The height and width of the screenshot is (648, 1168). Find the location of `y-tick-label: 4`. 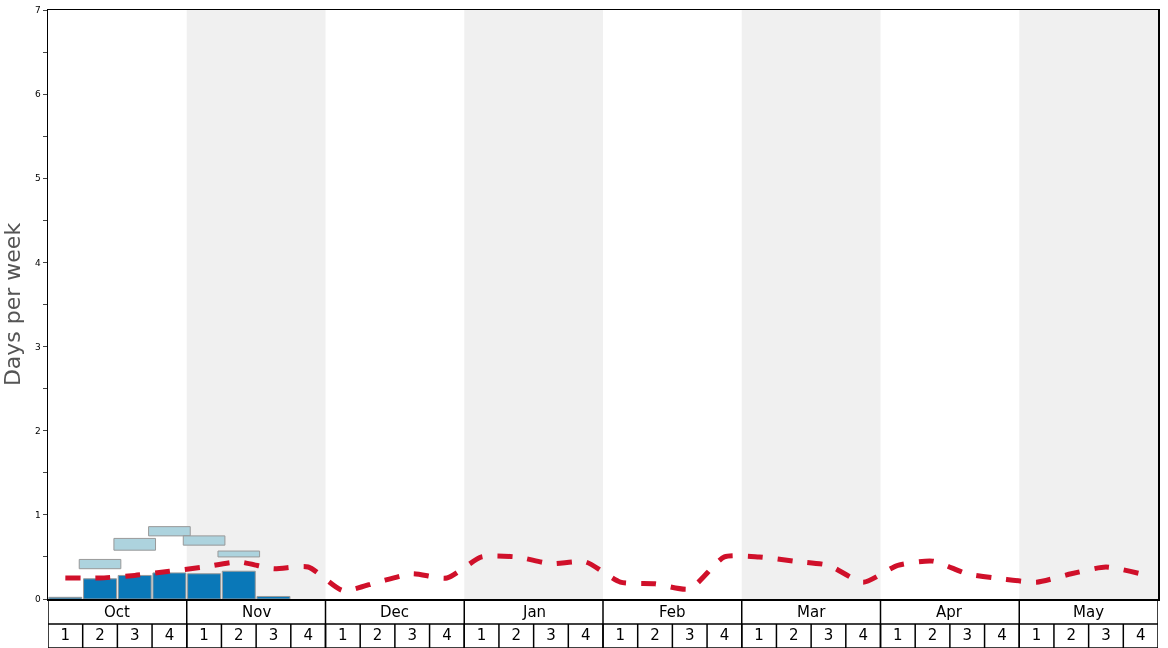

y-tick-label: 4 is located at coordinates (37, 262).